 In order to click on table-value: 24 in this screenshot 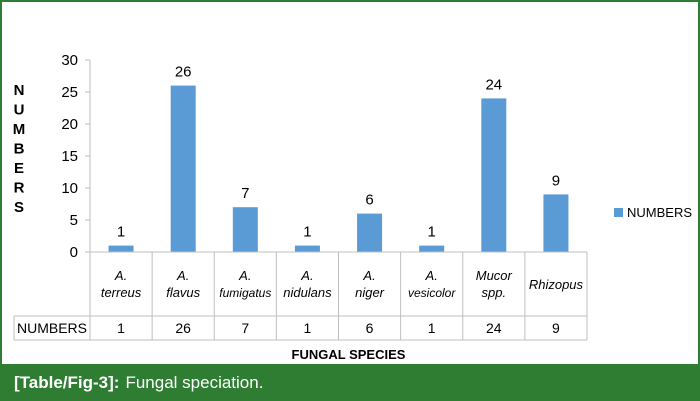, I will do `click(494, 328)`.